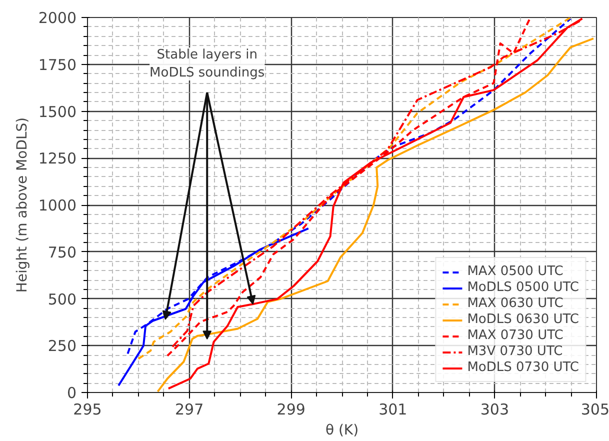 Image resolution: width=609 pixels, height=441 pixels. Describe the element at coordinates (22, 205) in the screenshot. I see `y-axis-title: Height (m above MoDLS)` at that location.